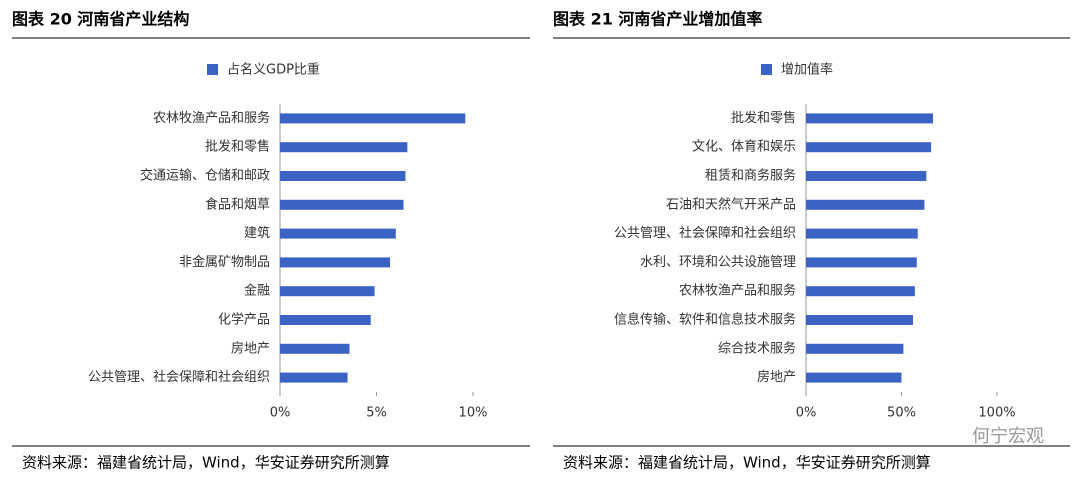  Describe the element at coordinates (705, 320) in the screenshot. I see `category-label: 信息传输、软件和信息技术服务` at that location.